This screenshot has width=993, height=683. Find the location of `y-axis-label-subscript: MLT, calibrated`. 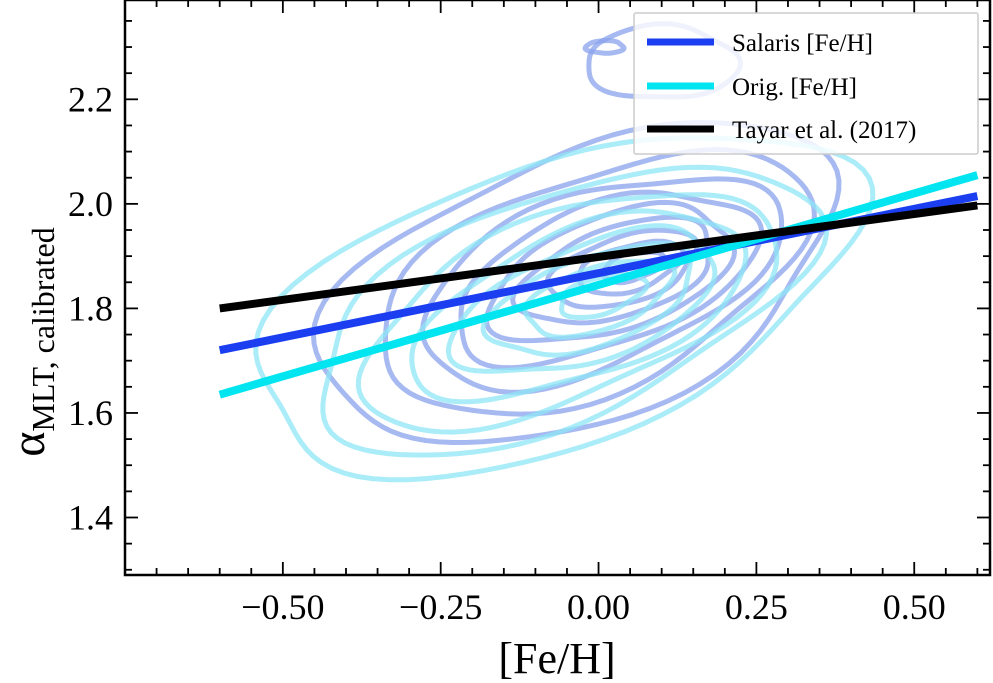

y-axis-label-subscript: MLT, calibrated is located at coordinates (43, 329).